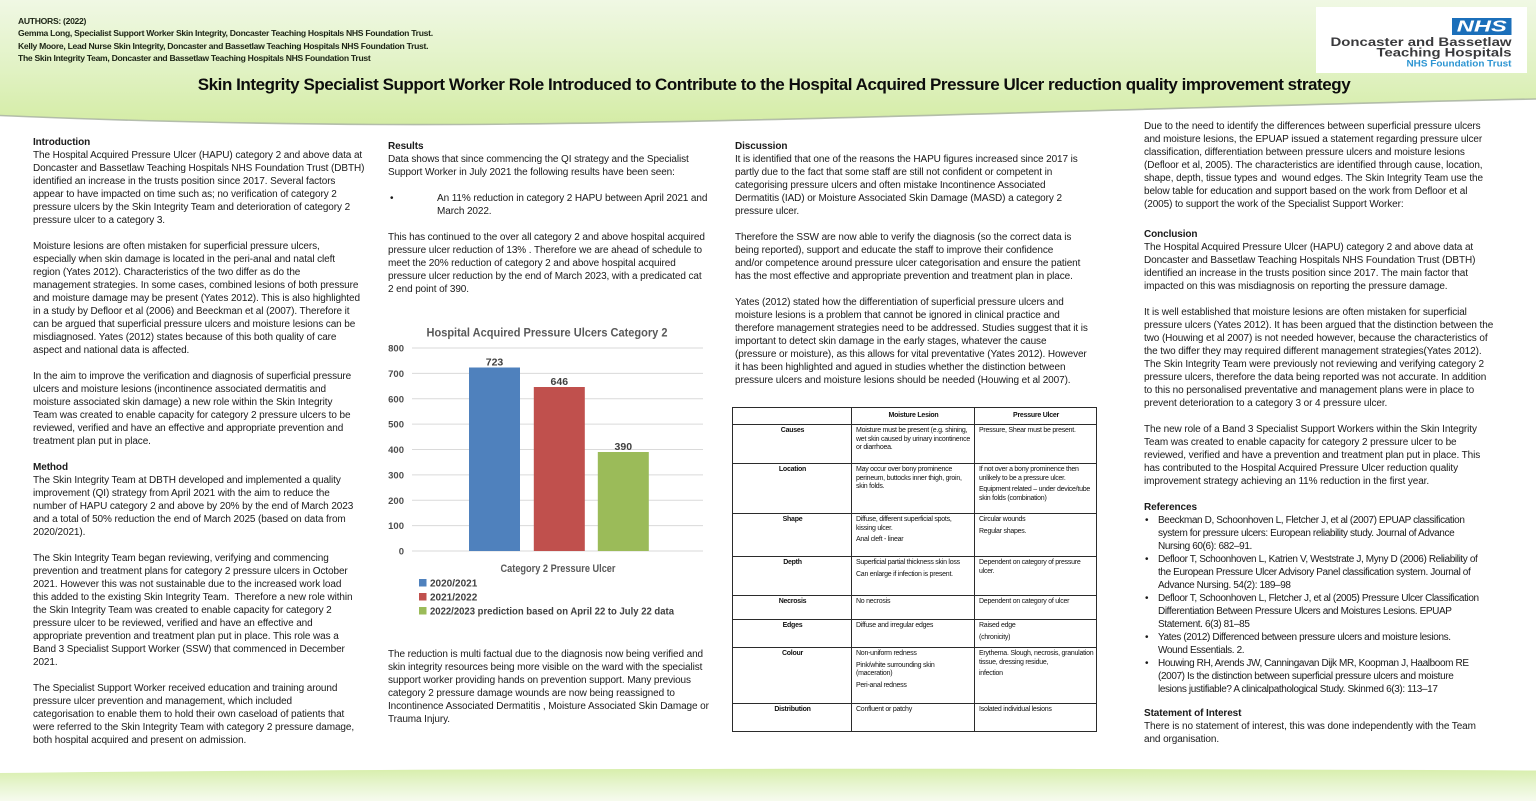  What do you see at coordinates (396, 425) in the screenshot?
I see `svg-text: 500` at bounding box center [396, 425].